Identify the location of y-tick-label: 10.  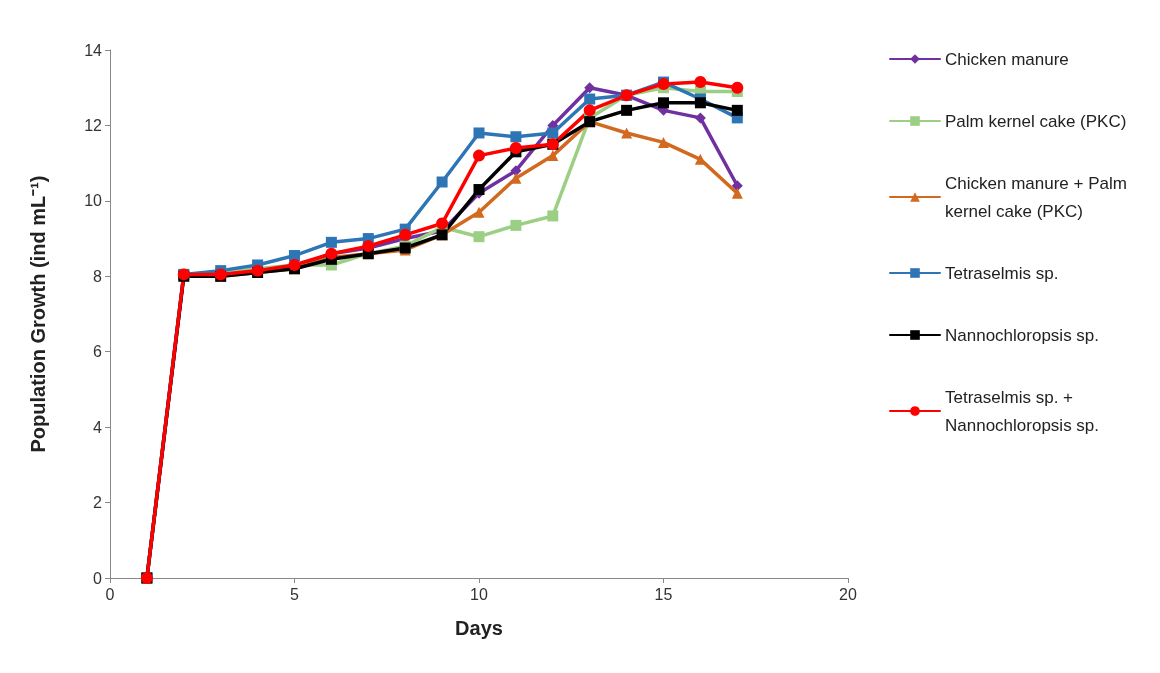
(93, 201).